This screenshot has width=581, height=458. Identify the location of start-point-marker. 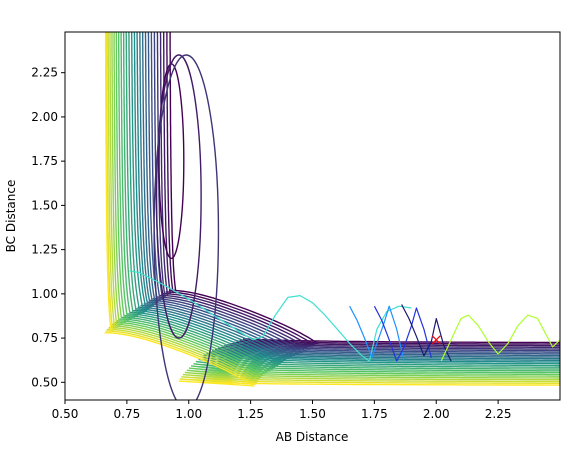
(436, 340).